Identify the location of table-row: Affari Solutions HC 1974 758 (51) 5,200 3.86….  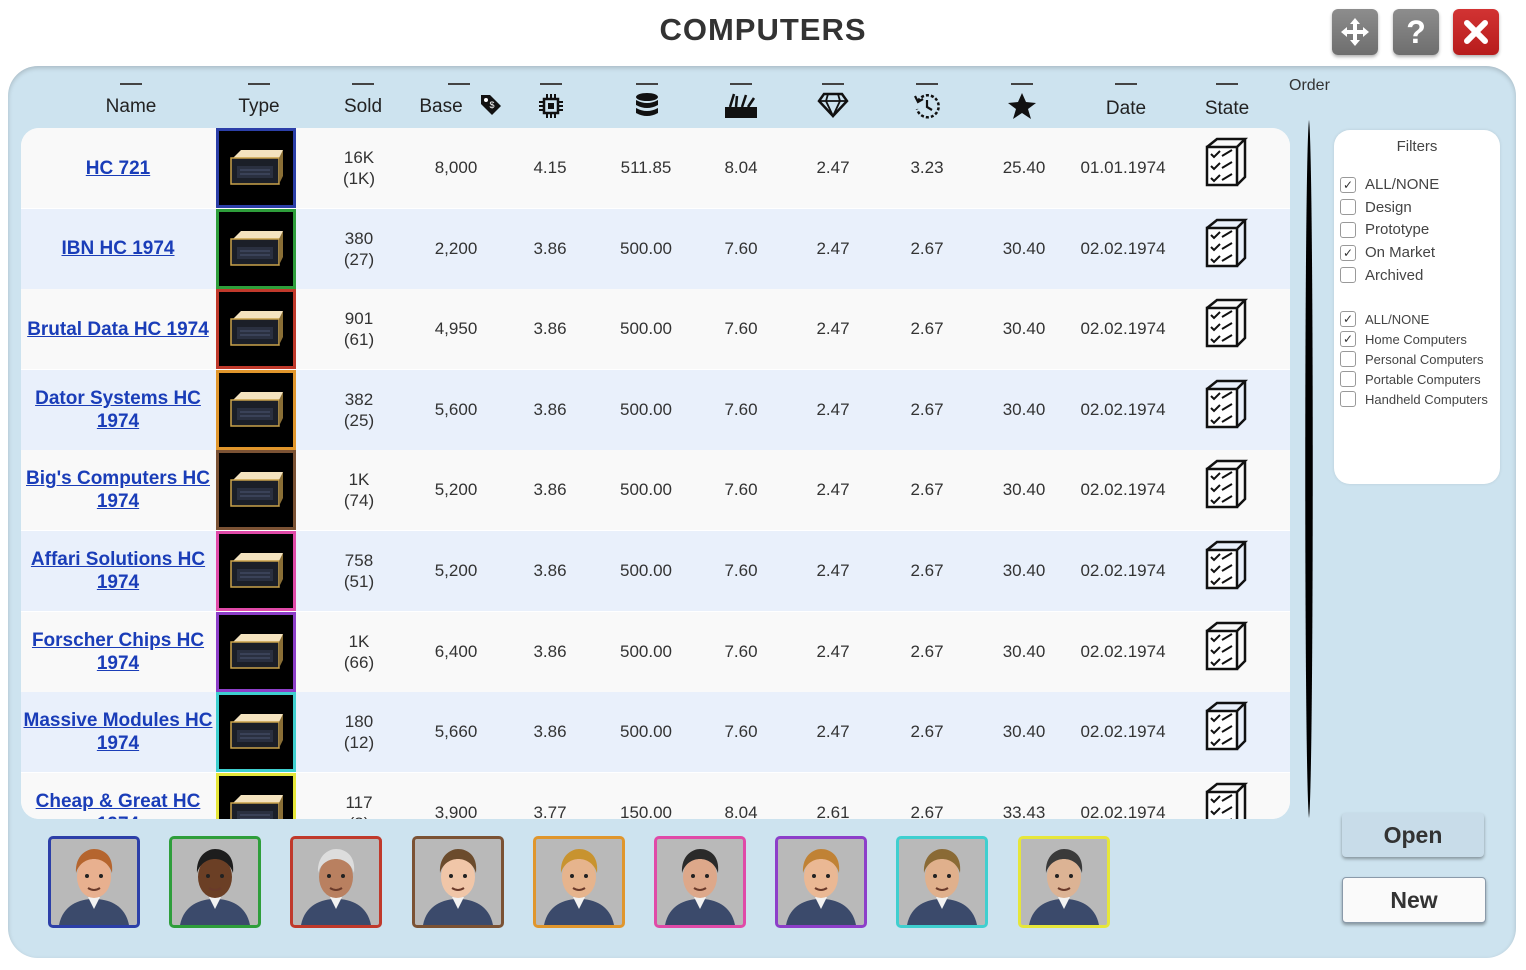
(655, 571).